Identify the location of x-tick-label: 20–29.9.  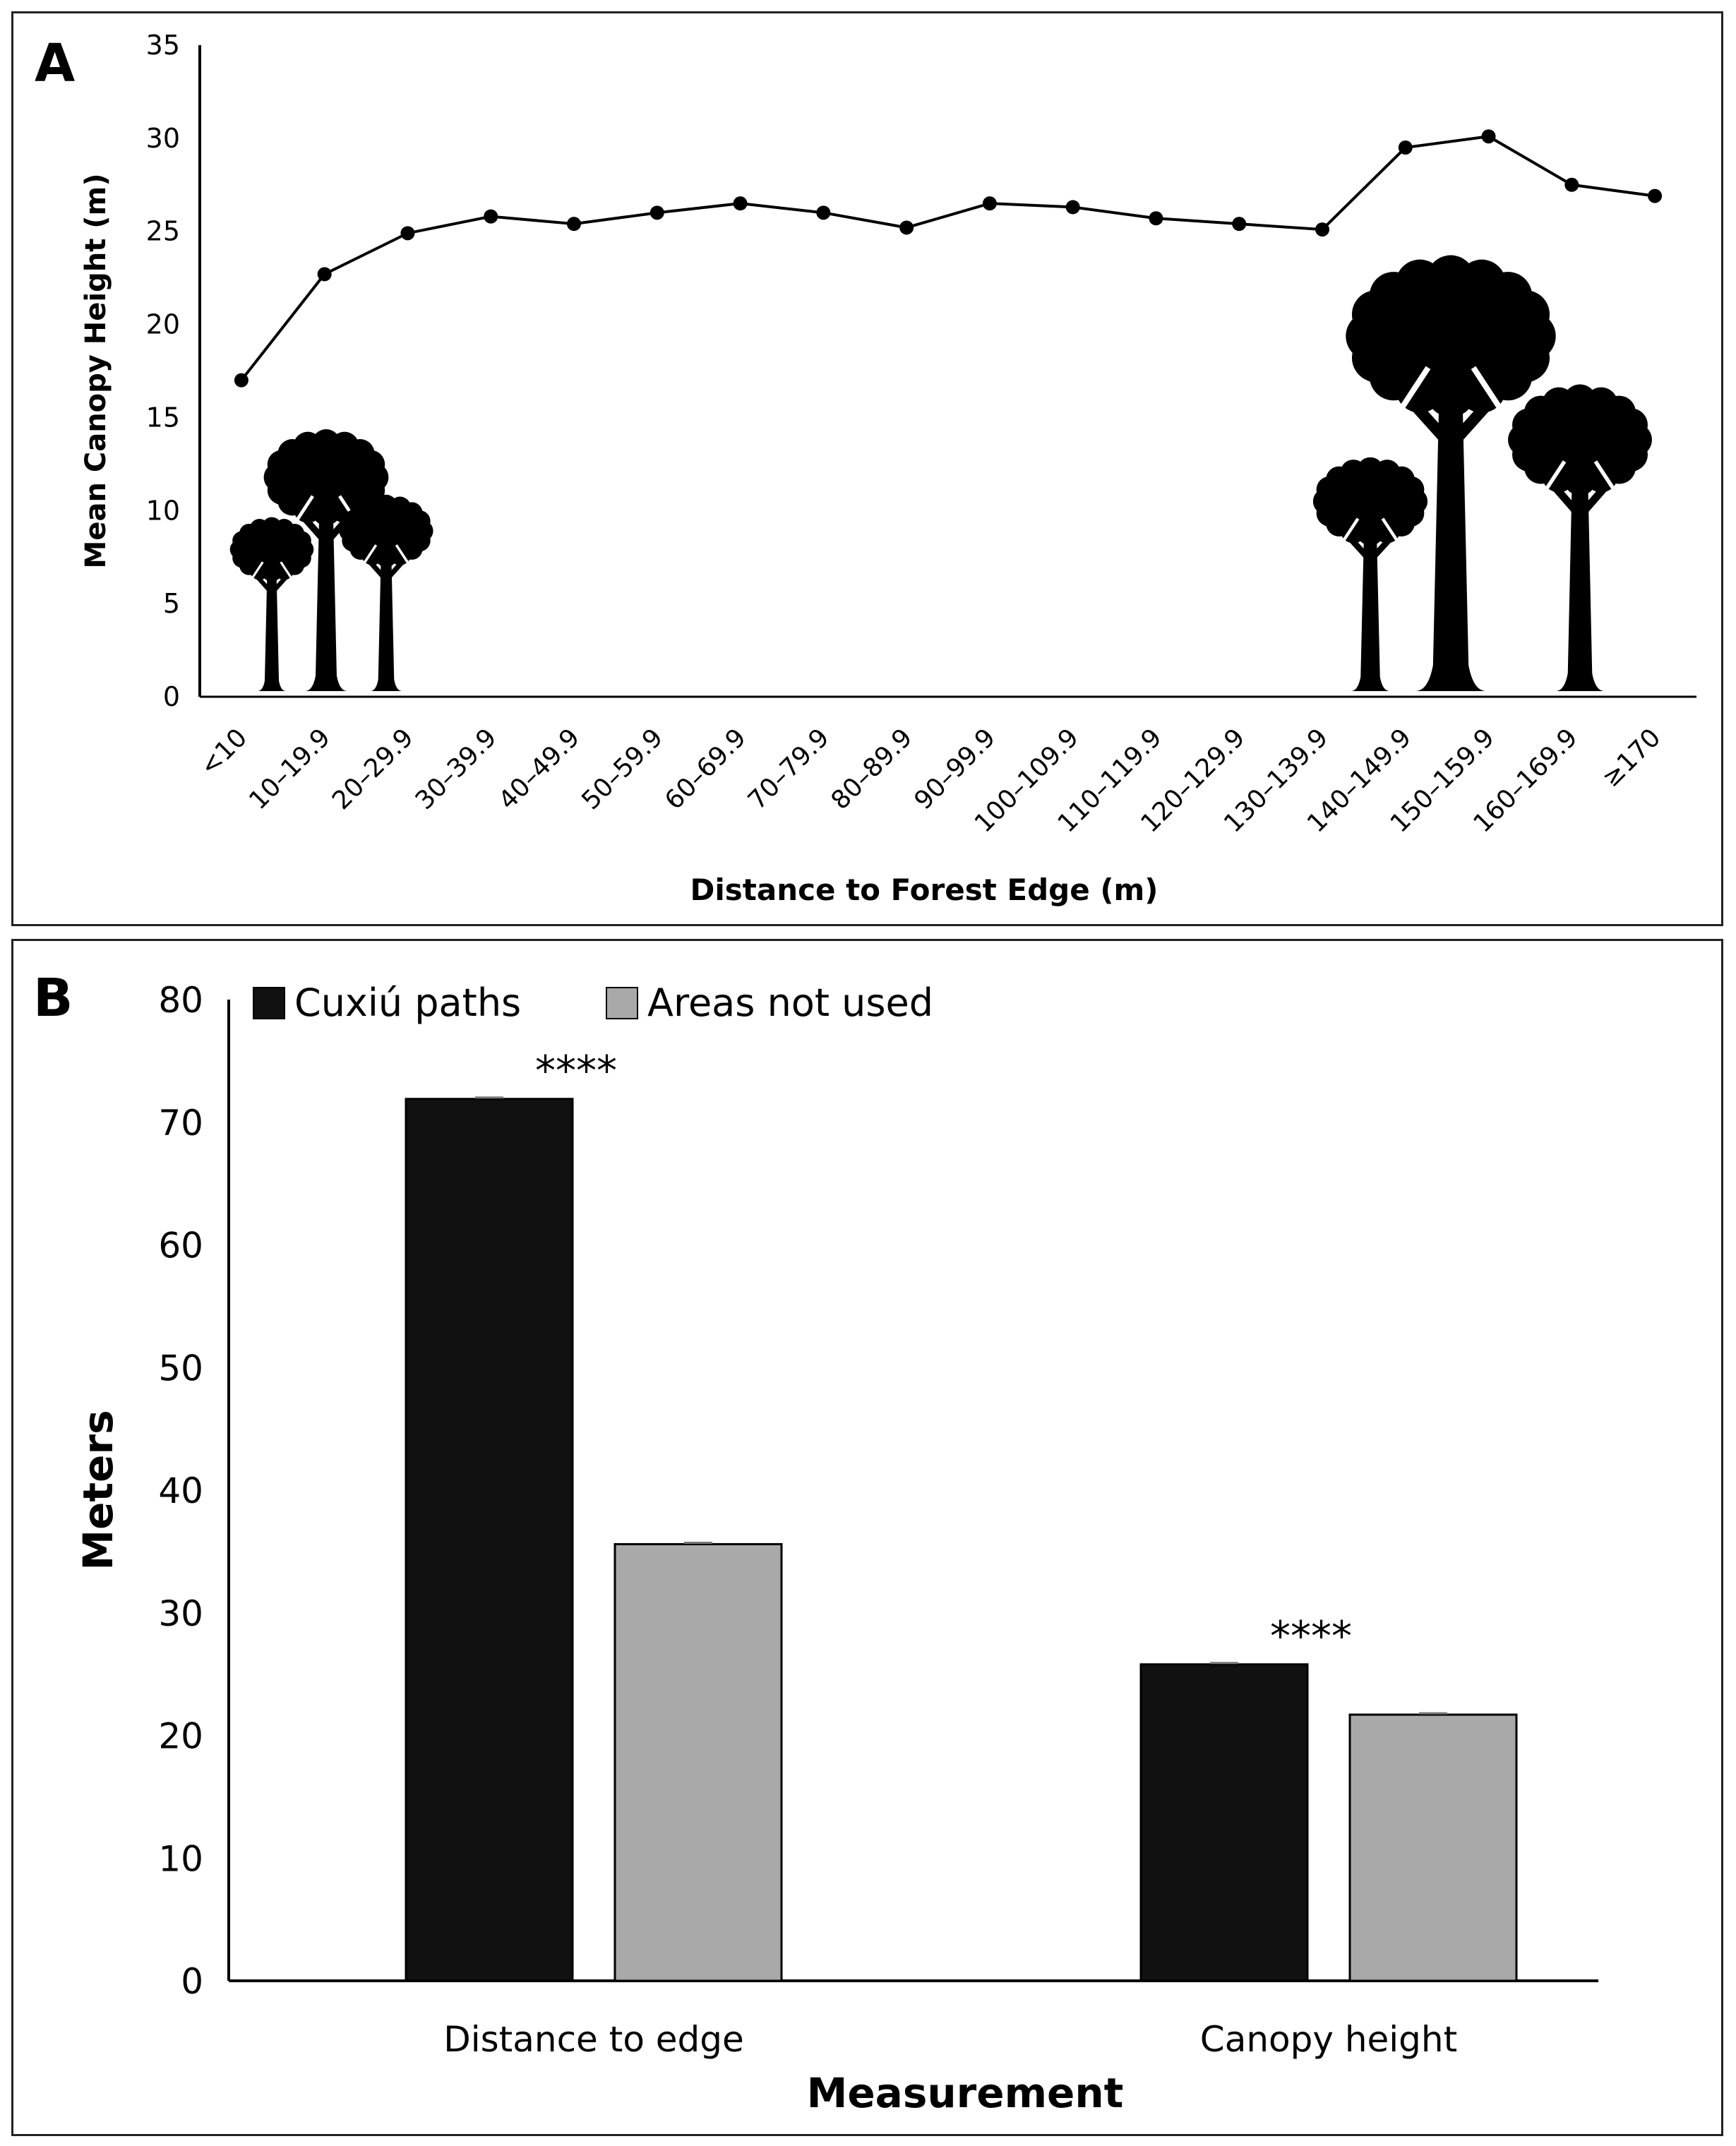
(373, 769).